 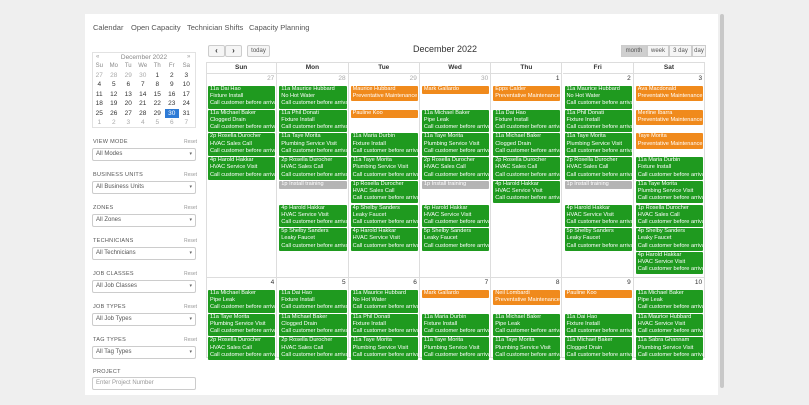 What do you see at coordinates (455, 294) in the screenshot?
I see `event: Mark Gallardo` at bounding box center [455, 294].